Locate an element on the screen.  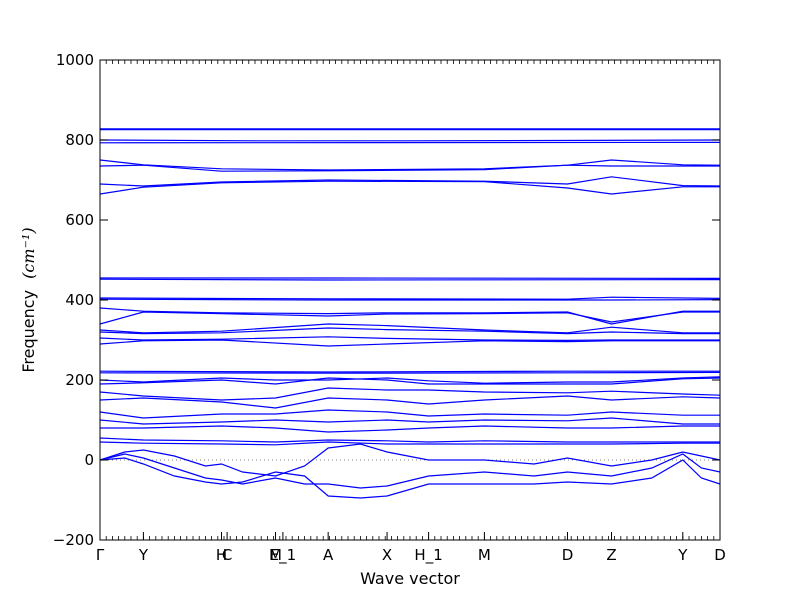
y-axis-label-text: Frequency is located at coordinates (28, 331).